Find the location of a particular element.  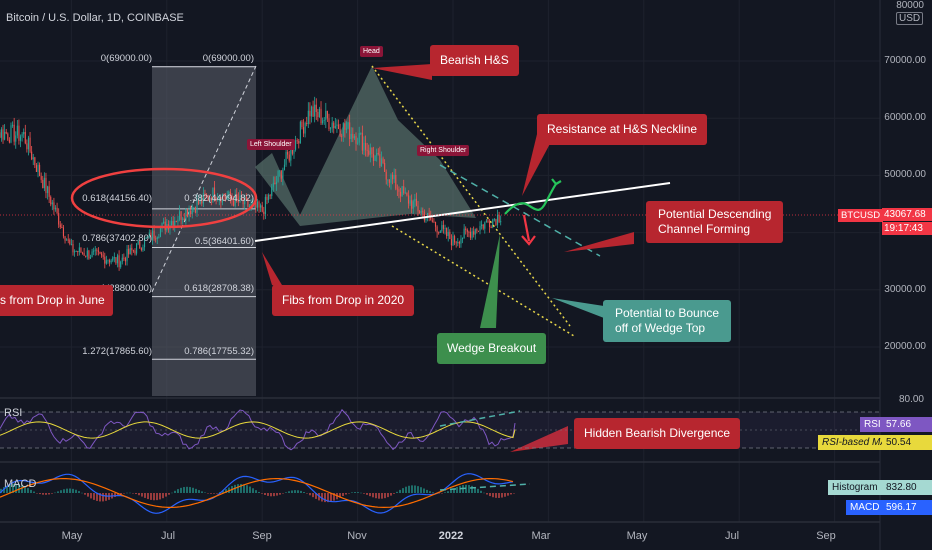

currency-badge: USD is located at coordinates (910, 18).